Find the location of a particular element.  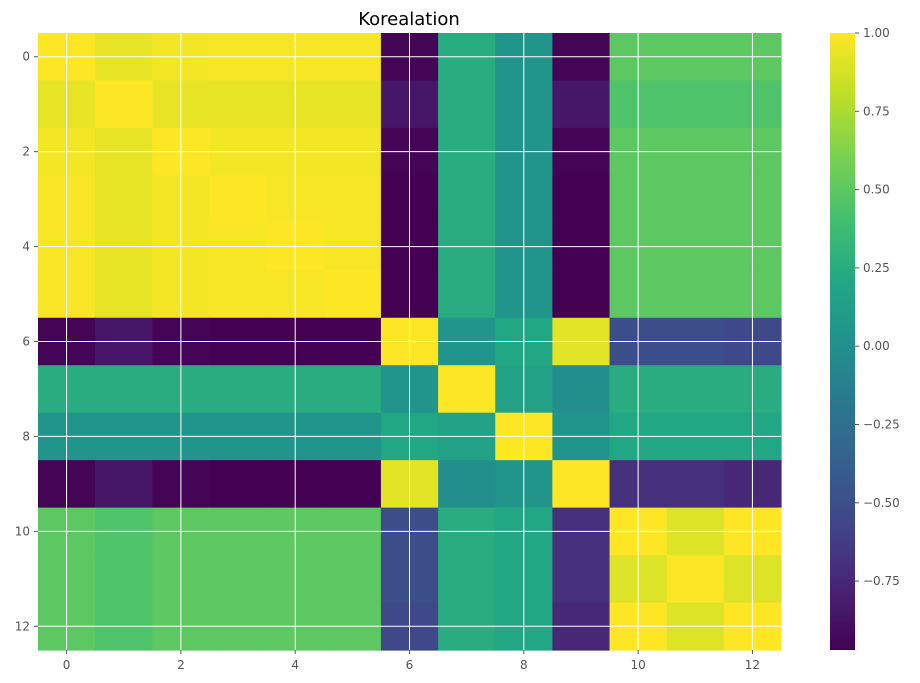

y-tick-label: 0 is located at coordinates (26, 57).